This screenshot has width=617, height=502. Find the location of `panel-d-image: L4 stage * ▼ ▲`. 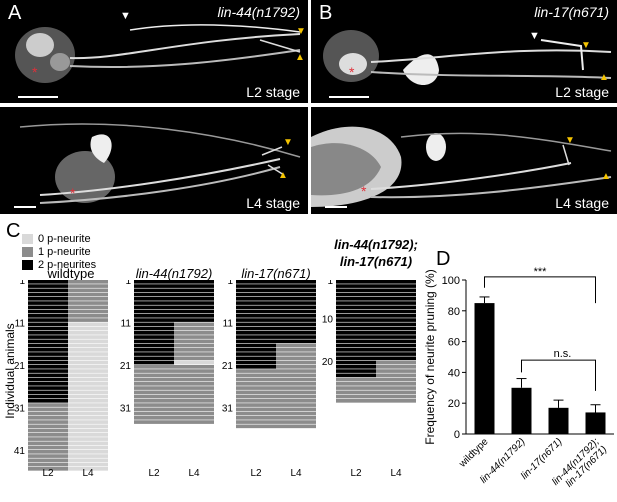

panel-d-image: L4 stage * ▼ ▲ is located at coordinates (464, 160).